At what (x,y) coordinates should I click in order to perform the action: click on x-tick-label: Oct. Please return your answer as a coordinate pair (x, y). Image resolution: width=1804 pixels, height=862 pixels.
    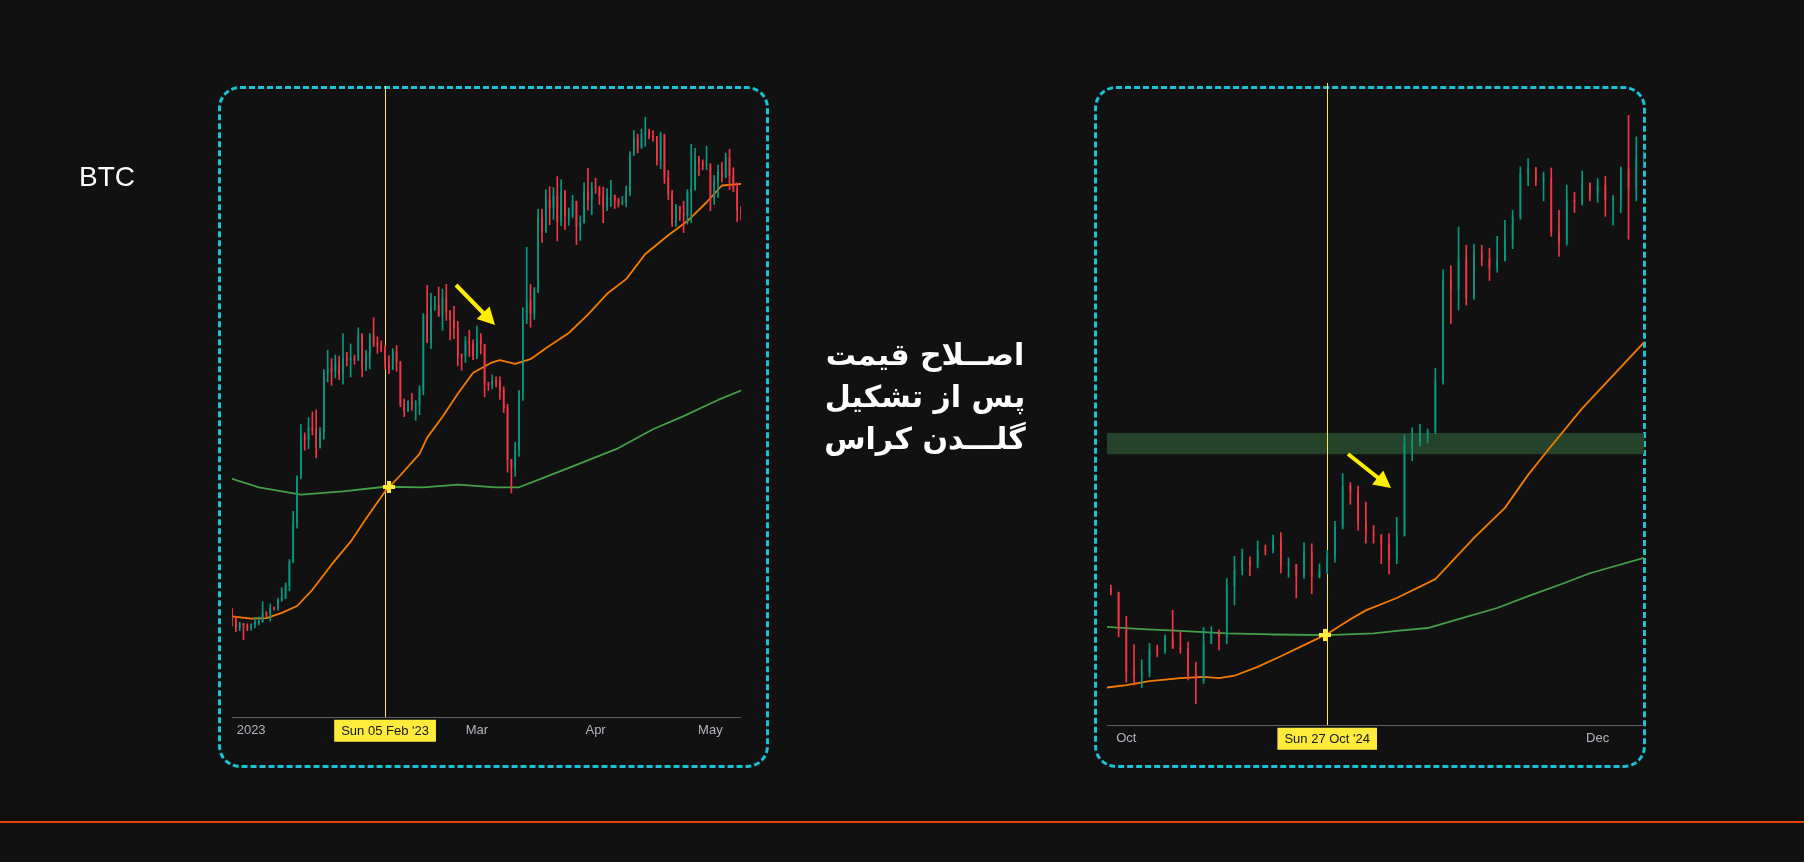
    Looking at the image, I should click on (1126, 738).